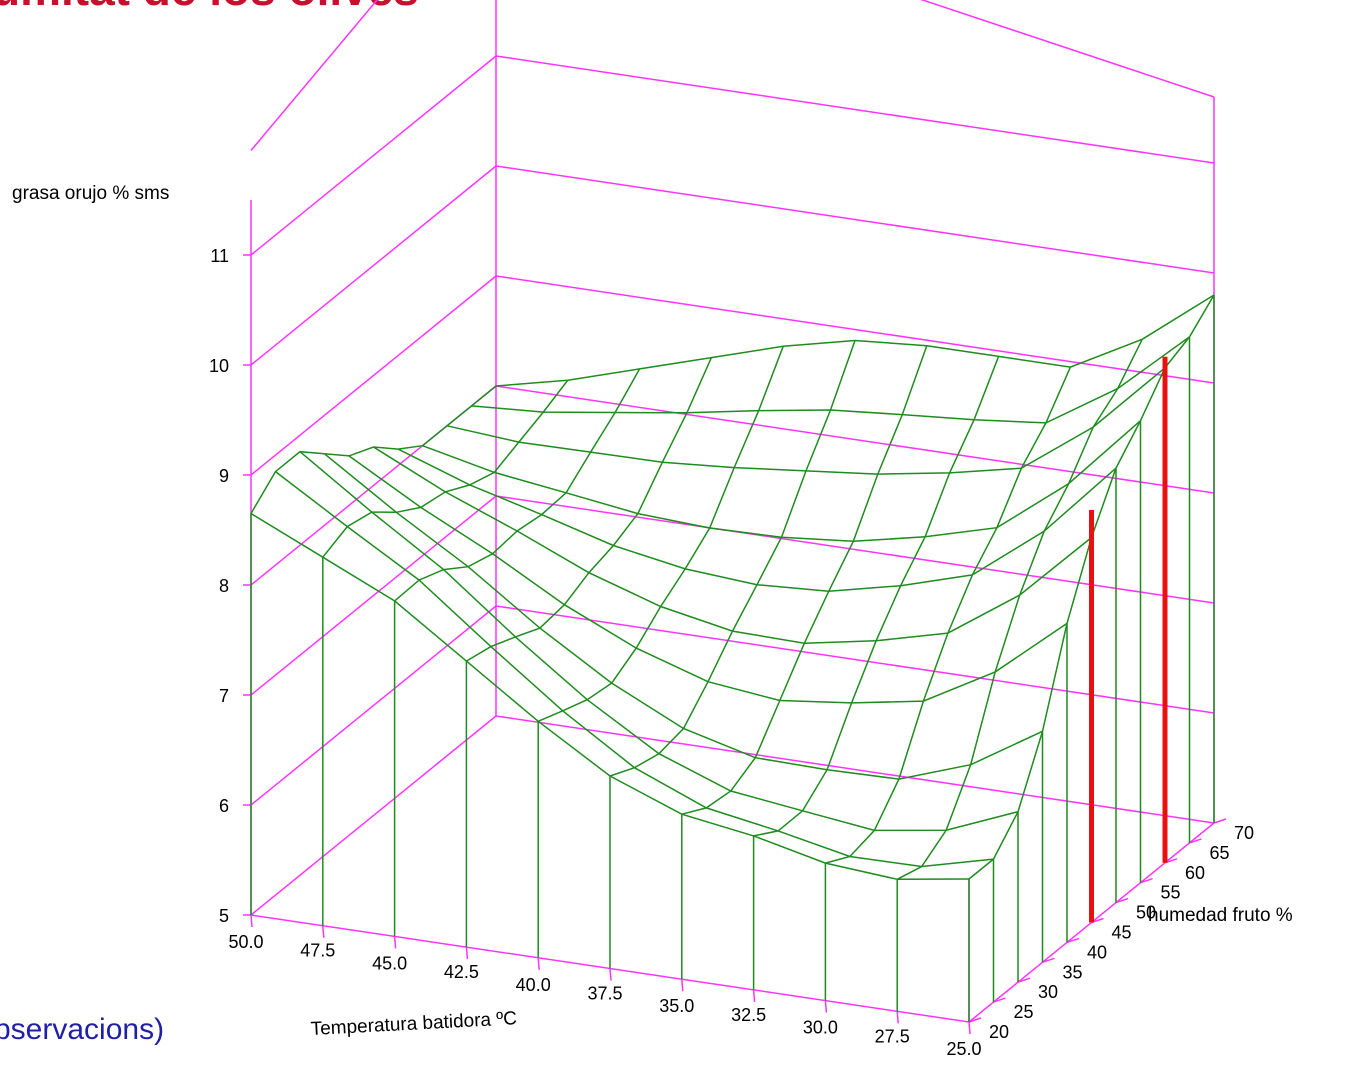 The height and width of the screenshot is (1081, 1348). What do you see at coordinates (224, 586) in the screenshot?
I see `z-tick-label: 8` at bounding box center [224, 586].